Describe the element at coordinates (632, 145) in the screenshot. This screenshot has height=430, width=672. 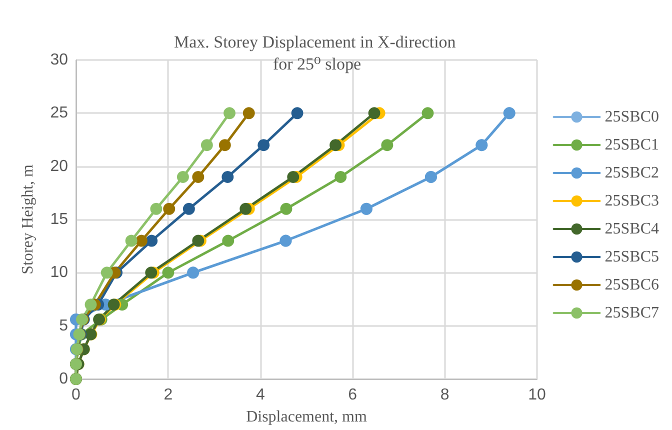
I see `legend-label: 25SBC1` at that location.